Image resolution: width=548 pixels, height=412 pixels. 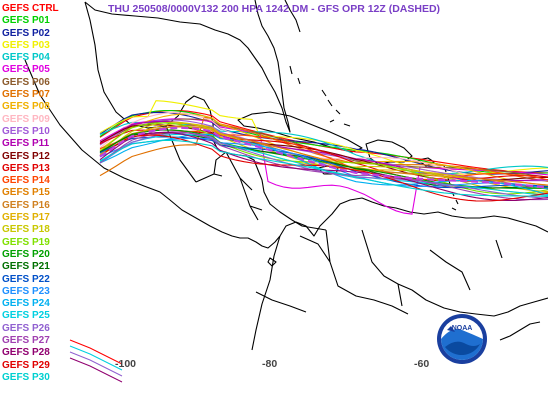 What do you see at coordinates (26, 33) in the screenshot?
I see `legend-item: GEFS P02` at bounding box center [26, 33].